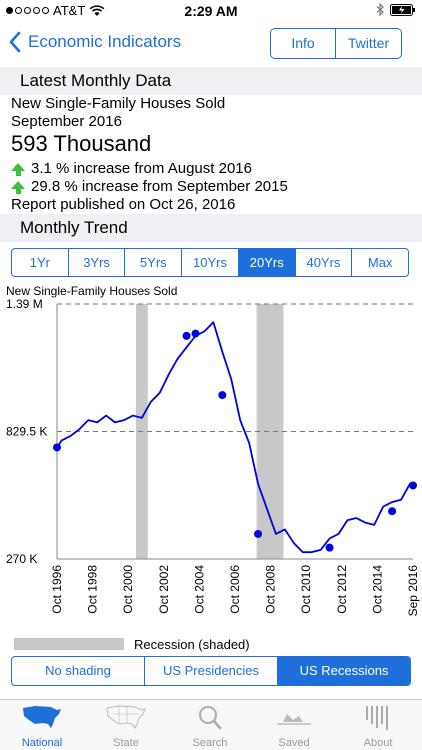  I want to click on info-twitter-control: Info Twitter, so click(336, 43).